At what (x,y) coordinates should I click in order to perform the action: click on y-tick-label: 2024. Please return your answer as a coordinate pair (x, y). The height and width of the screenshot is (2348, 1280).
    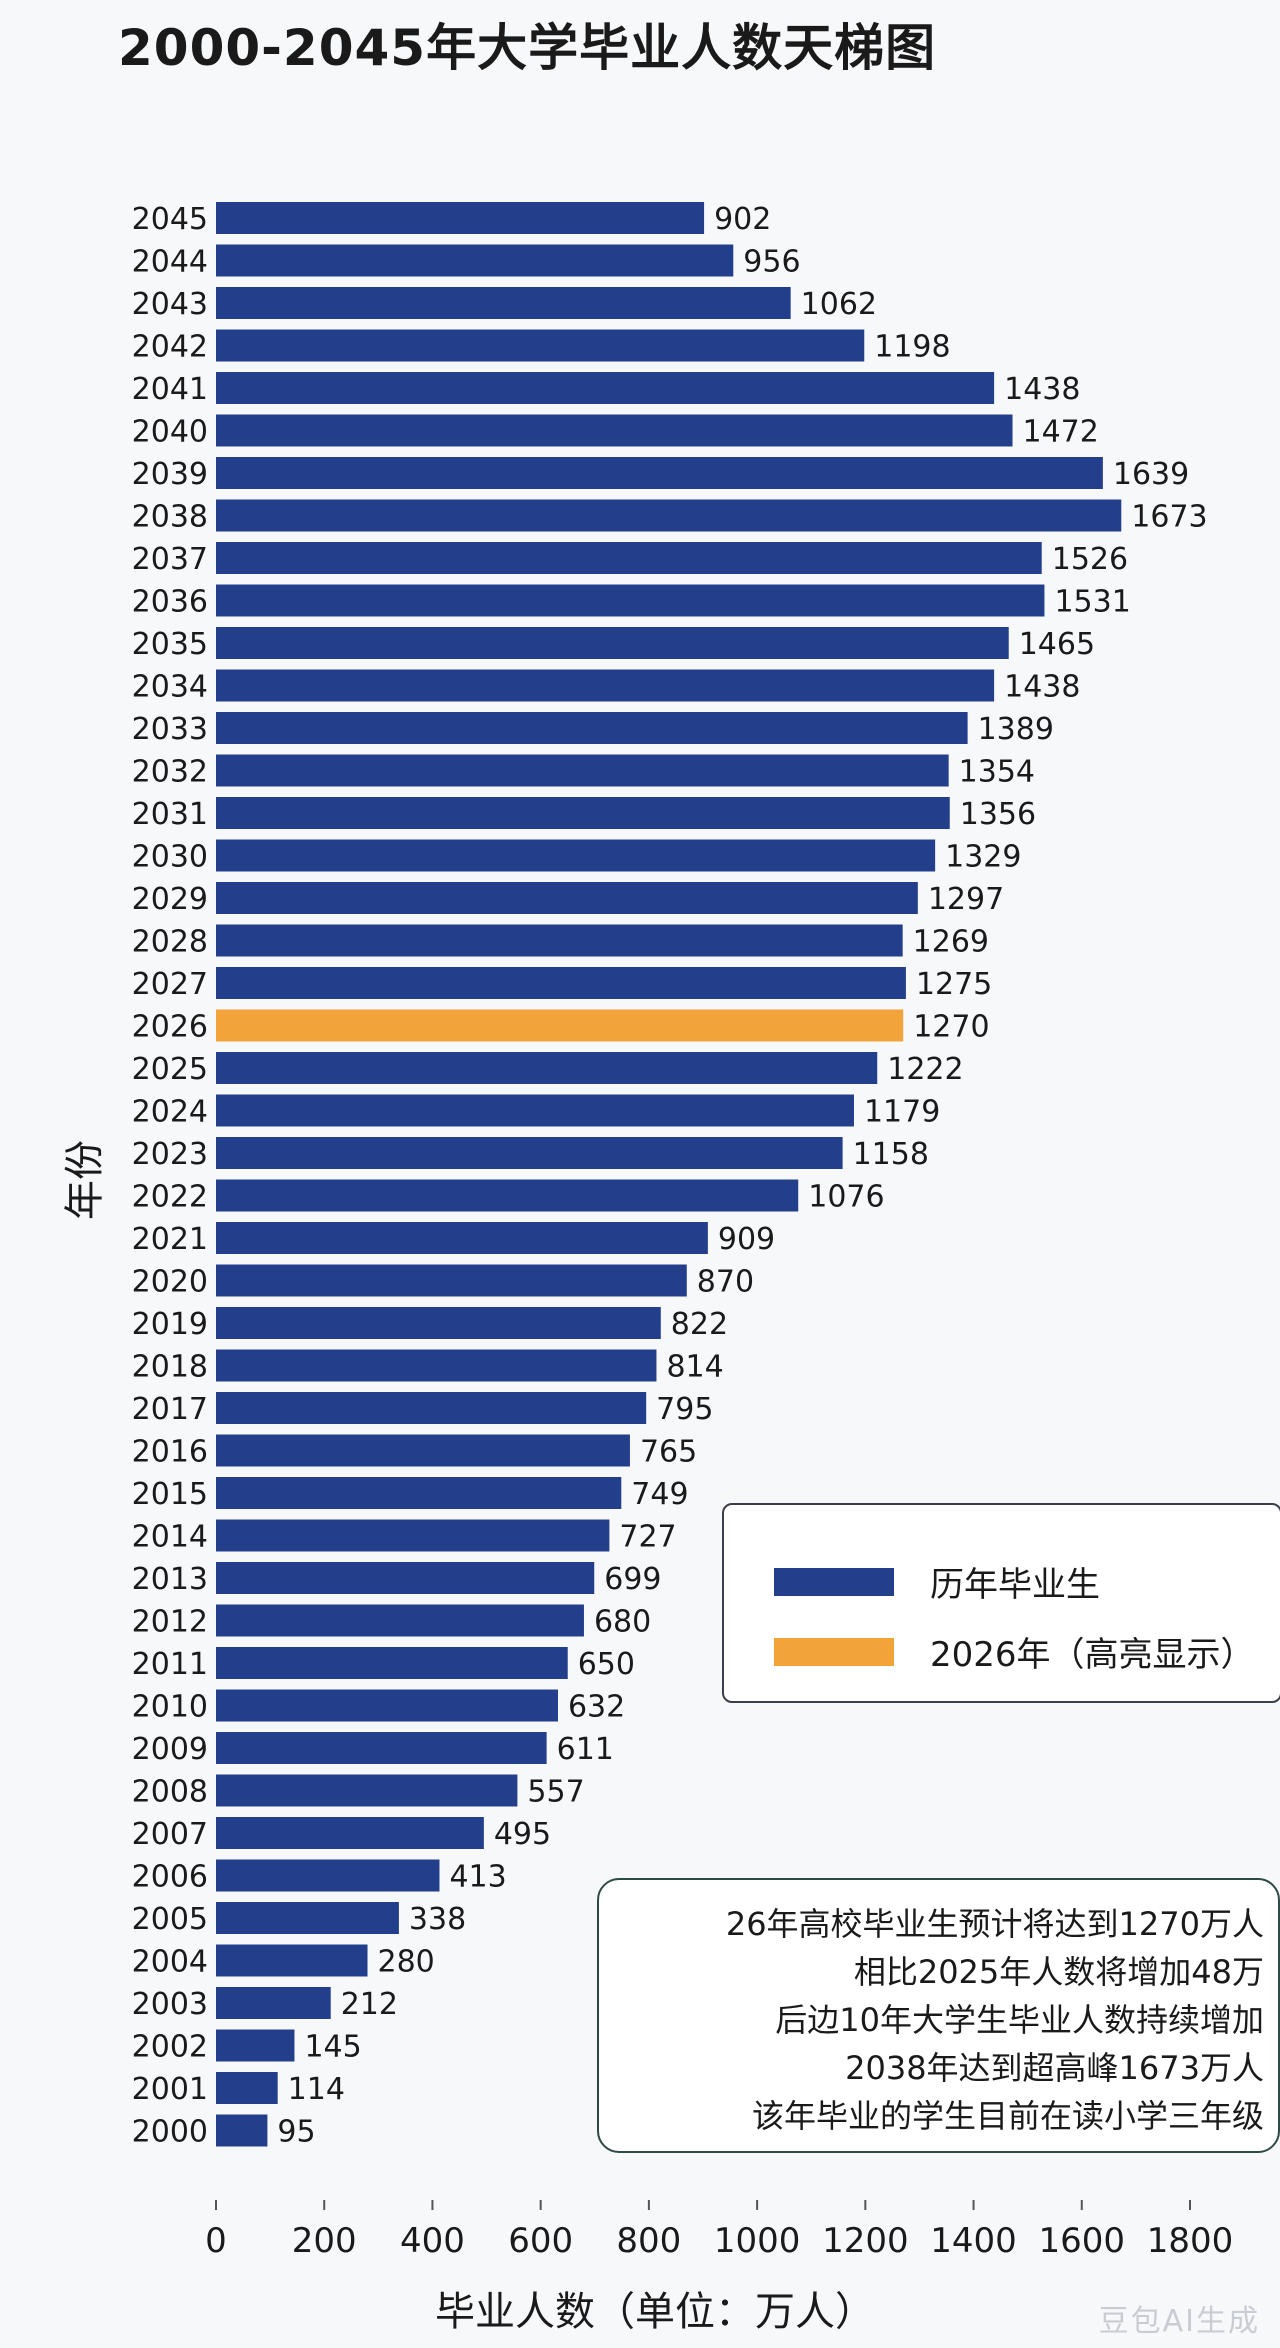
    Looking at the image, I should click on (170, 1112).